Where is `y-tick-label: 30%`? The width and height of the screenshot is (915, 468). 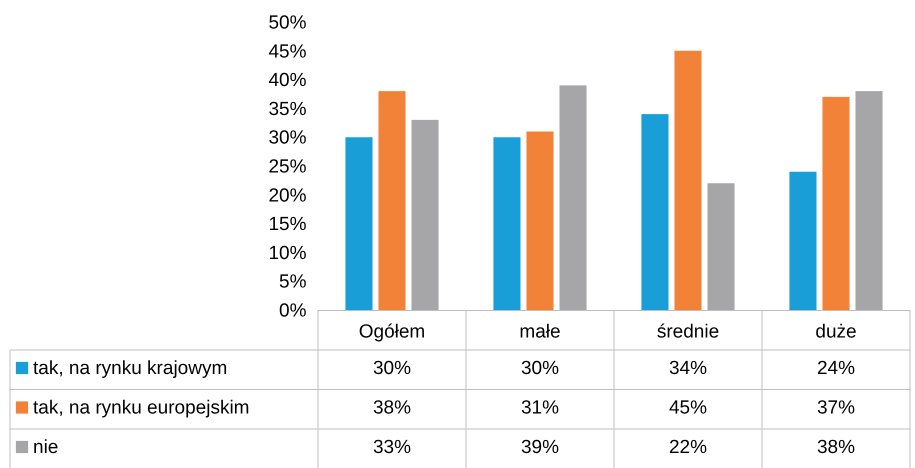 y-tick-label: 30% is located at coordinates (287, 138).